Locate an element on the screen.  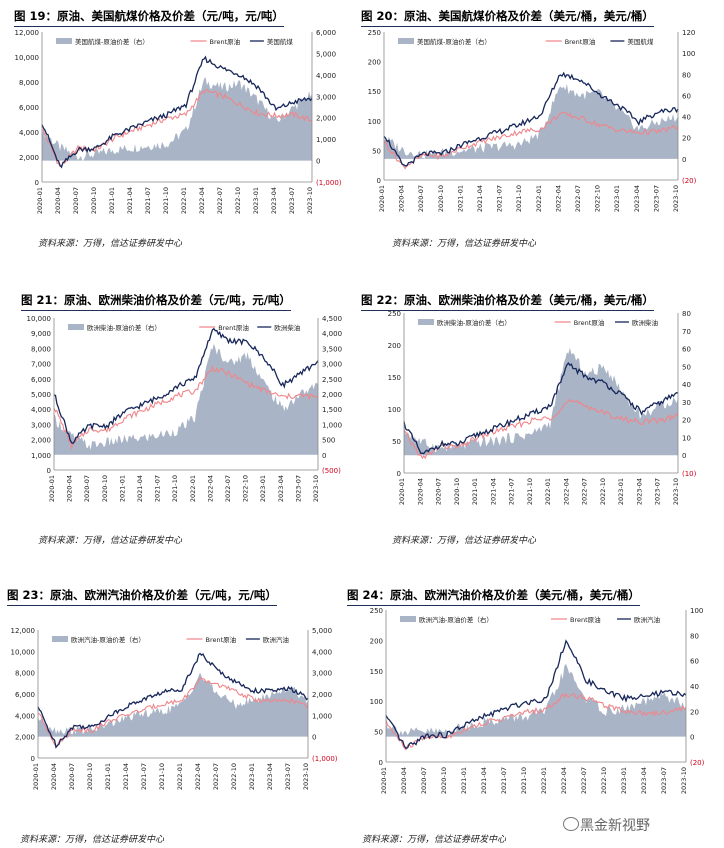
y-right-tick-label: 70 is located at coordinates (686, 332).